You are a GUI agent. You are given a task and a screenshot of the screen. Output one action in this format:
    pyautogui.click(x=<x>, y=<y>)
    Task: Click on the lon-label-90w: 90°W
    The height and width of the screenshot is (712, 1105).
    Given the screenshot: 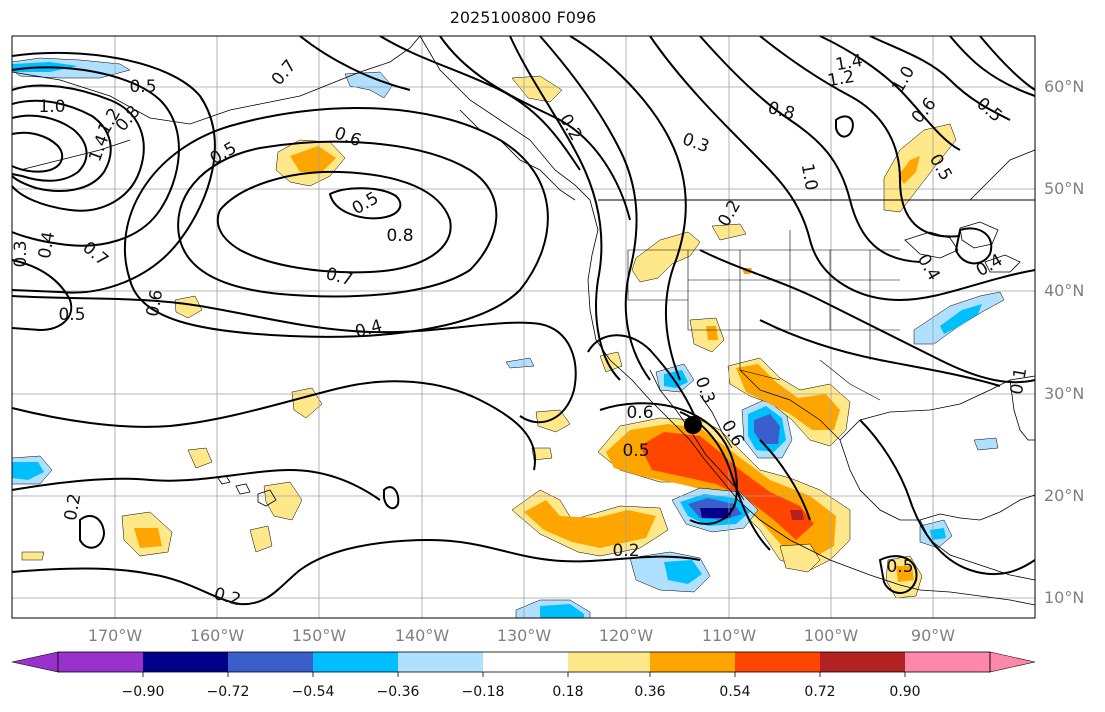 What is the action you would take?
    pyautogui.click(x=933, y=635)
    